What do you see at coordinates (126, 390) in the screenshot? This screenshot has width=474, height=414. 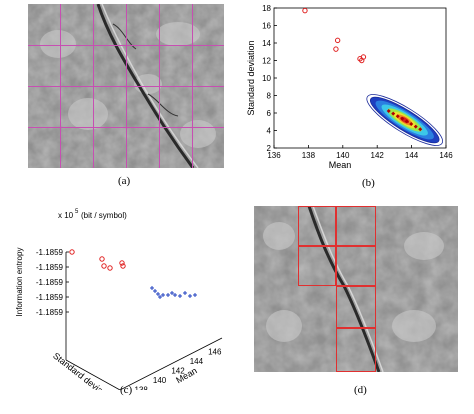 I see `caption-c: (c)` at bounding box center [126, 390].